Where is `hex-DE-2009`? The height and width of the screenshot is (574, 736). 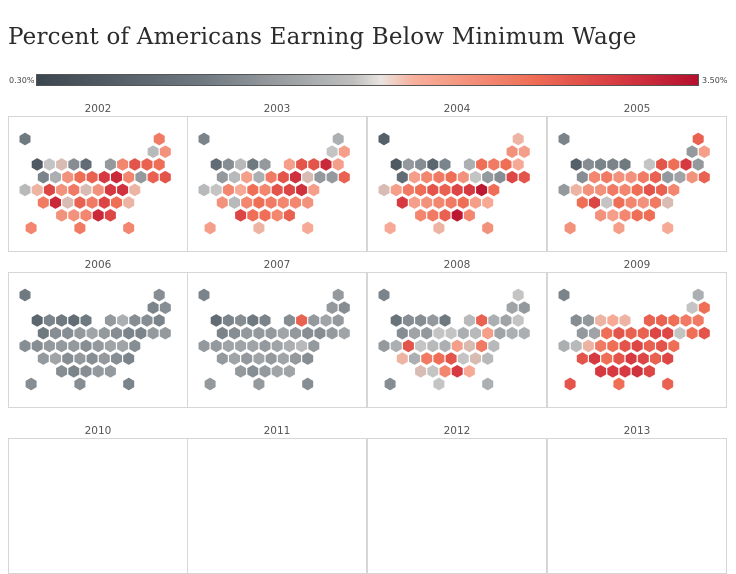
hex-DE-2009 is located at coordinates (674, 346).